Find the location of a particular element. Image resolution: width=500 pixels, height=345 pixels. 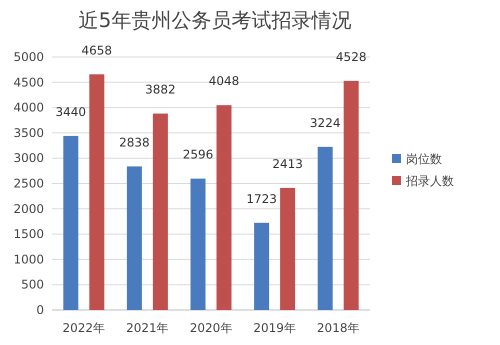

data-label: 2838 is located at coordinates (134, 142).